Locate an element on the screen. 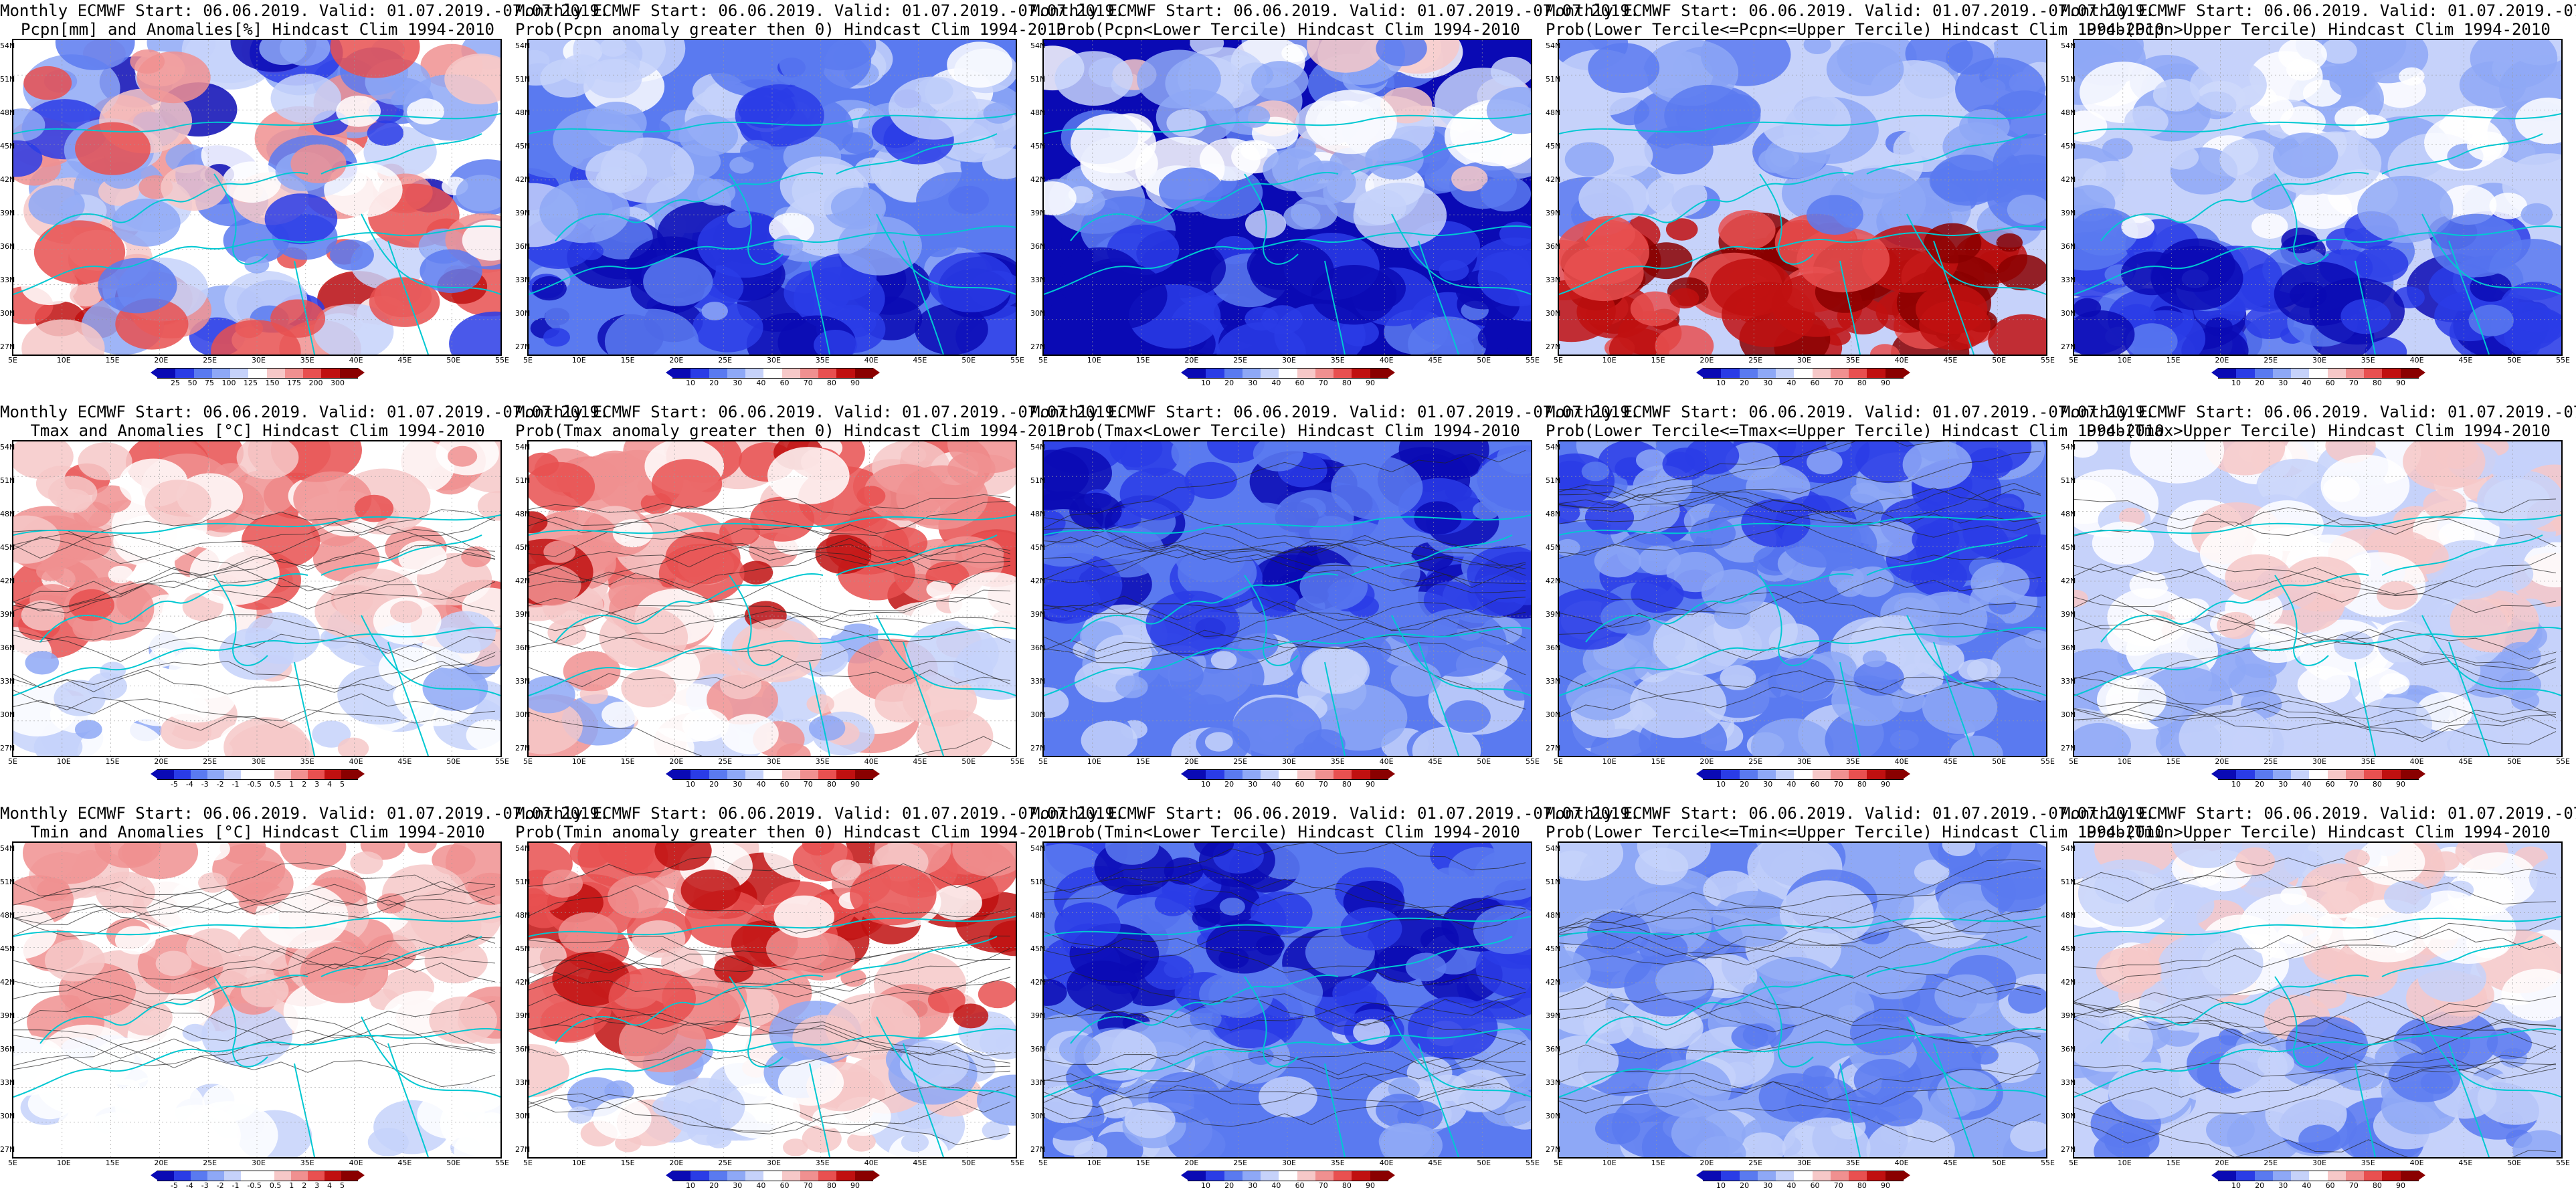  lat-tick-label: 33N is located at coordinates (1553, 681).